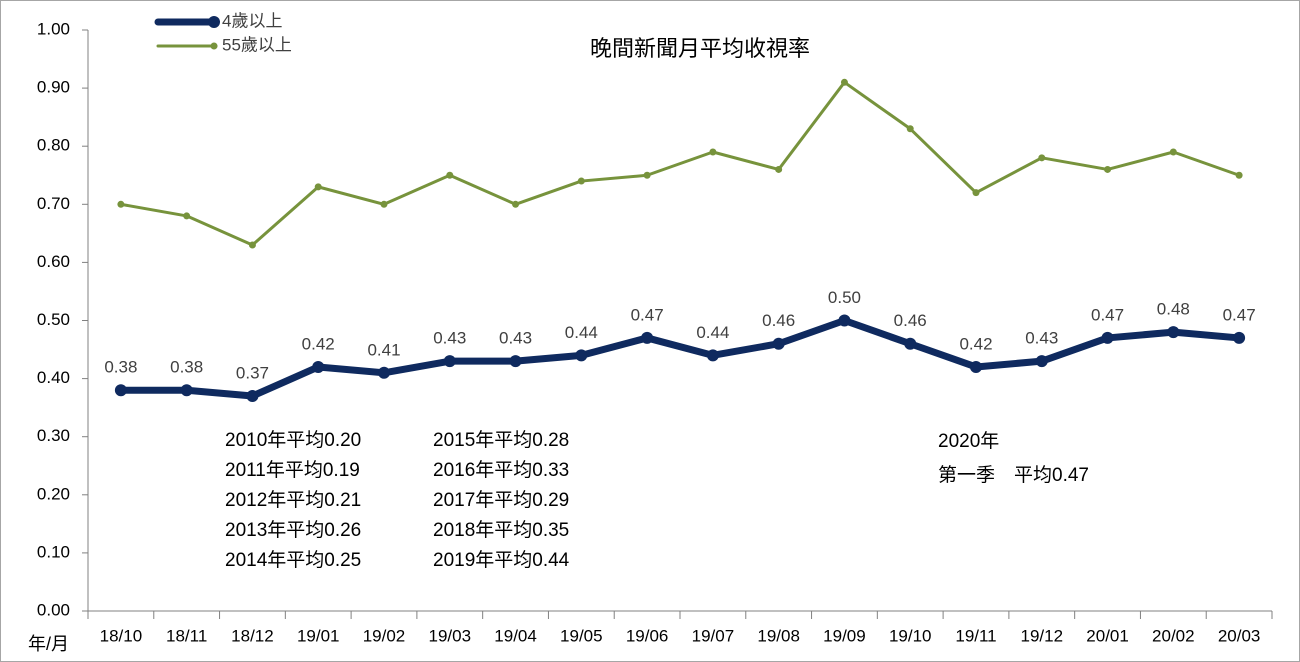  What do you see at coordinates (121, 635) in the screenshot?
I see `x-tick-label: 18/10` at bounding box center [121, 635].